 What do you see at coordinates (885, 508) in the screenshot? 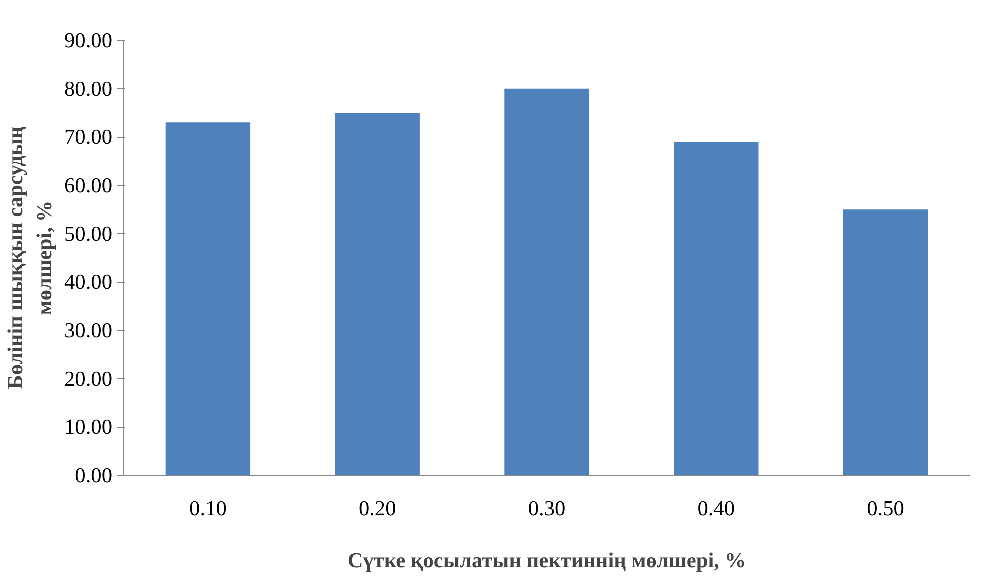
I see `x-tick-label: 0.50` at bounding box center [885, 508].